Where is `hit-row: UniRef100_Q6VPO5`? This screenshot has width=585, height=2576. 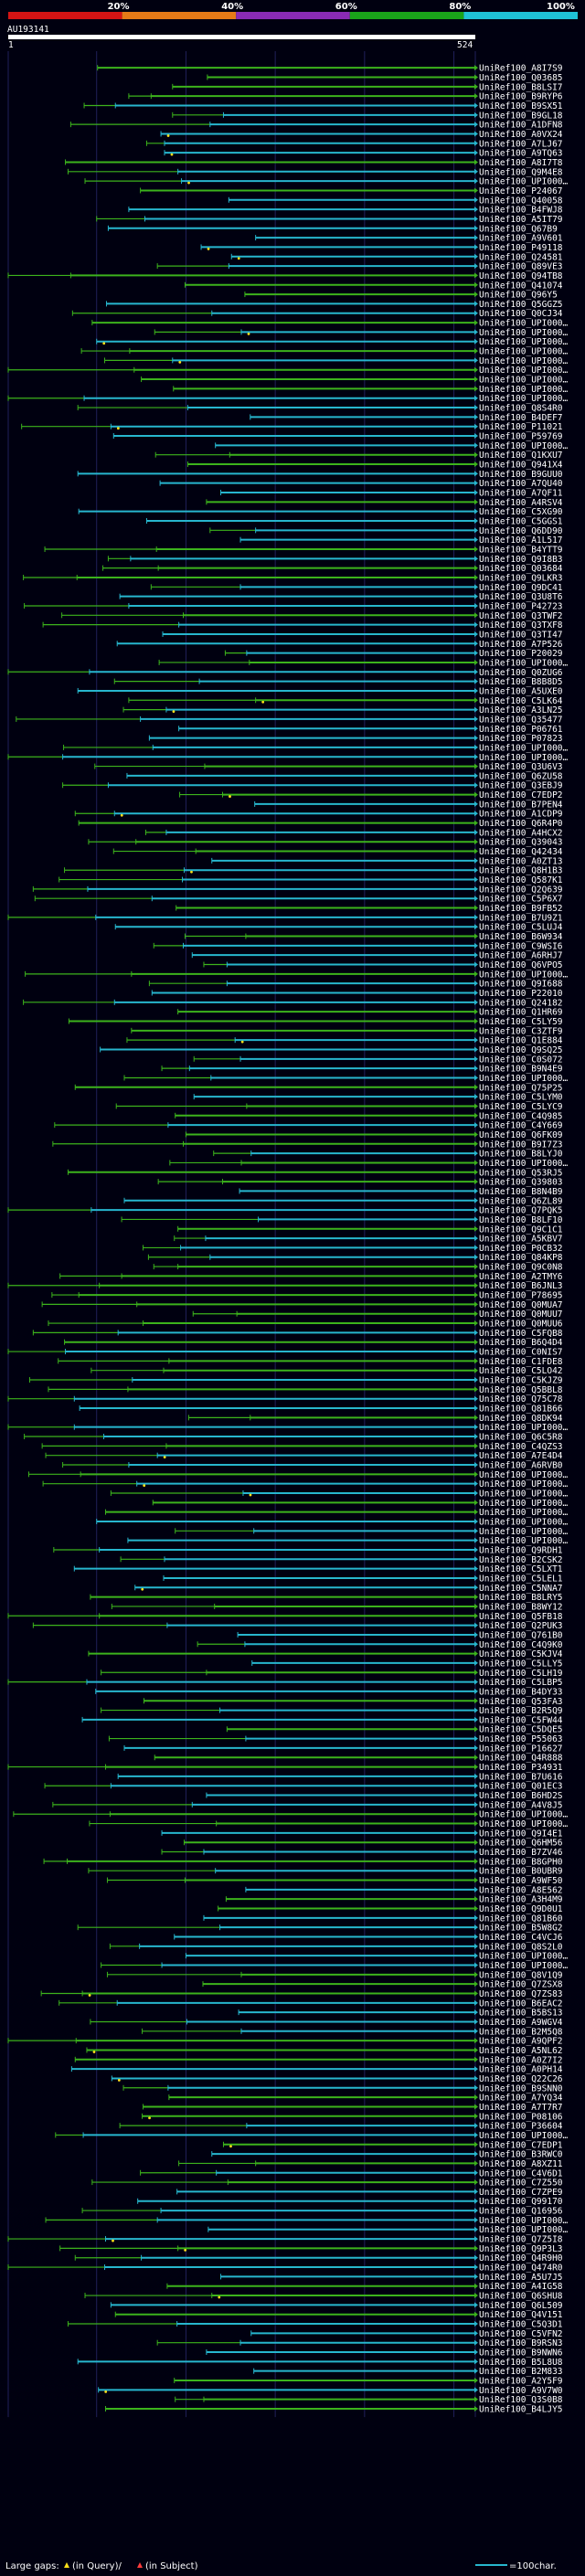
hit-row: UniRef100_Q6VPO5 is located at coordinates (383, 965).